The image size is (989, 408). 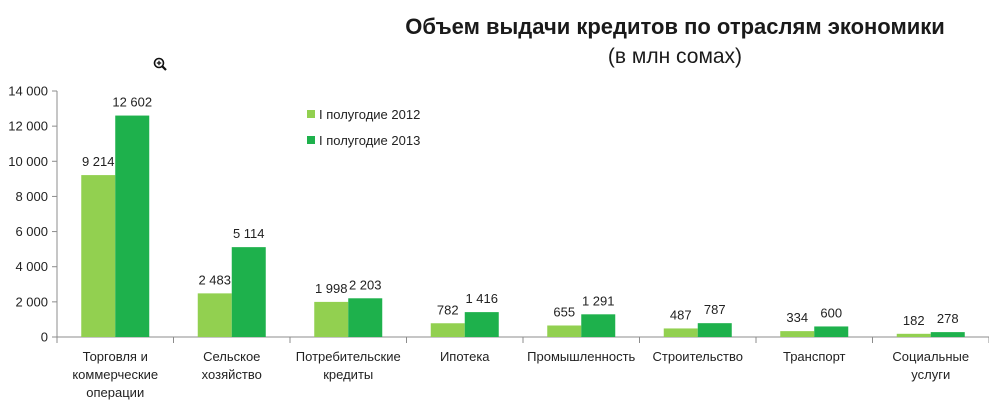 I want to click on data-label: 600, so click(x=831, y=312).